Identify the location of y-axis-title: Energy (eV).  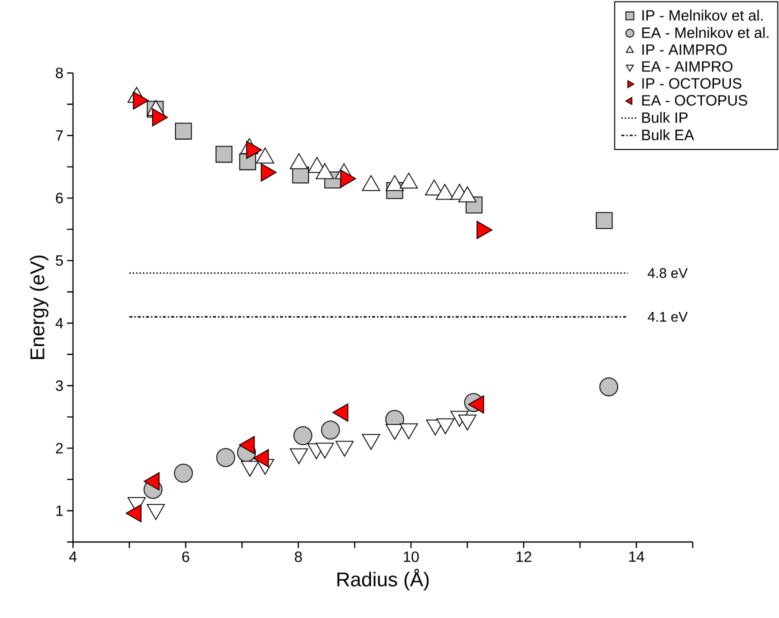
(39, 308).